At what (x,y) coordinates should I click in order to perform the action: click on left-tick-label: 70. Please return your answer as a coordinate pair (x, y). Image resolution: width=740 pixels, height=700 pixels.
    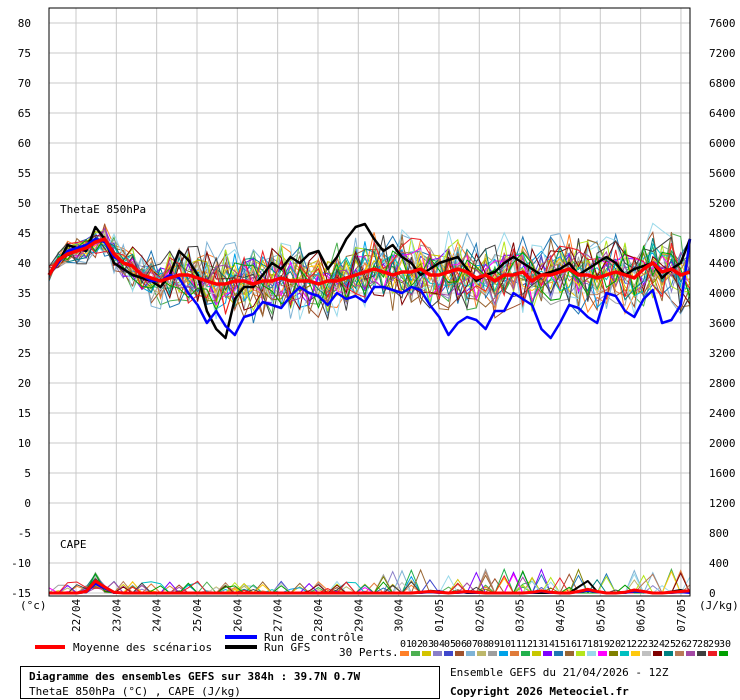
    Looking at the image, I should click on (24, 83).